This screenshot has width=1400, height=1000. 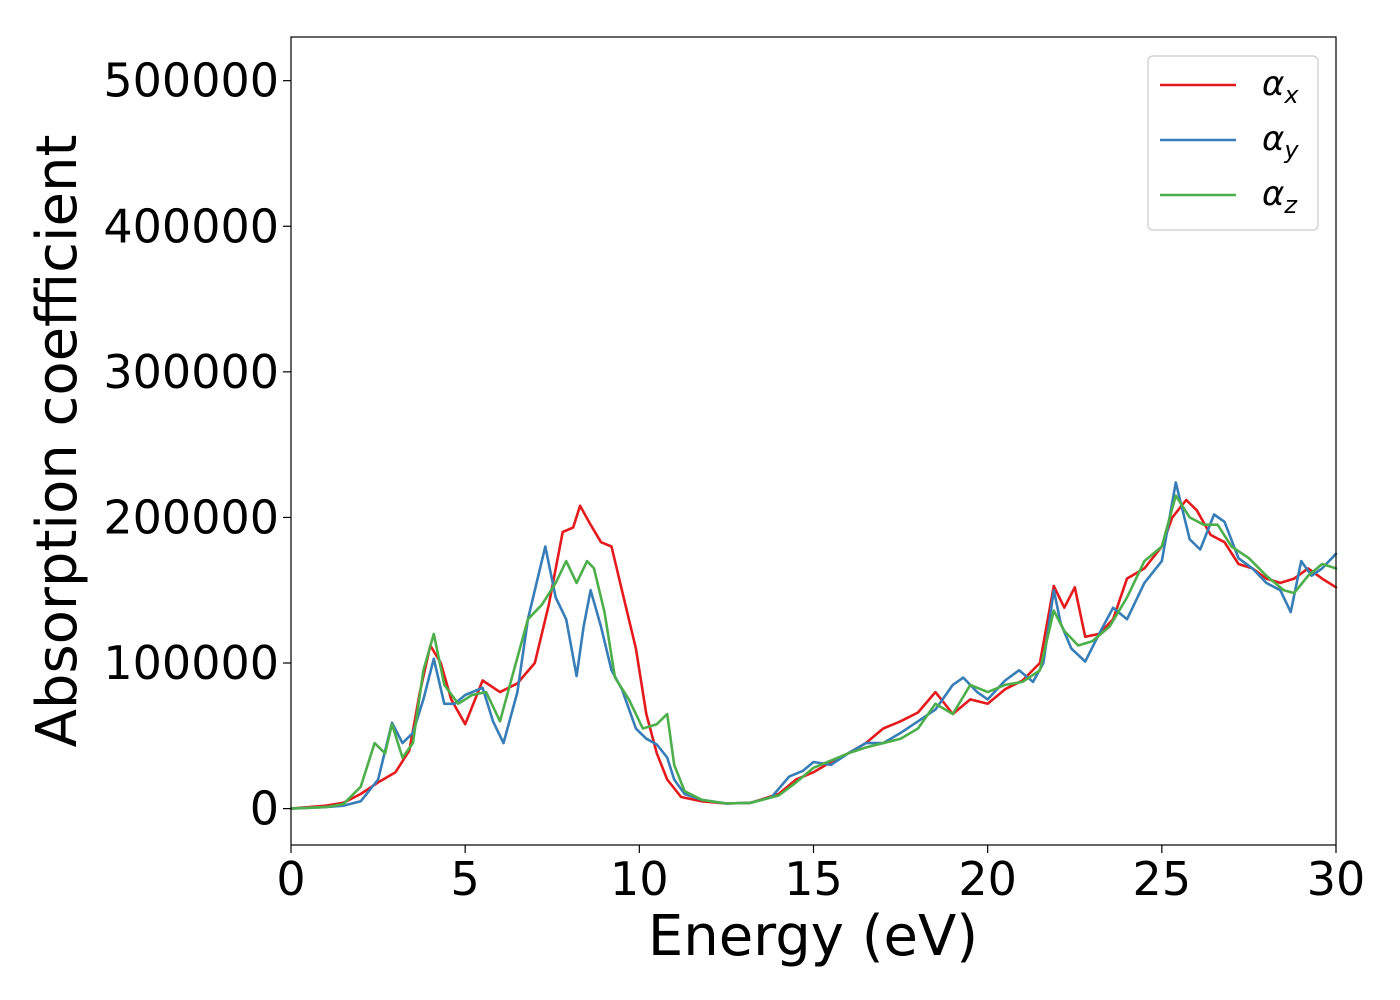 What do you see at coordinates (1280, 196) in the screenshot?
I see `legend-label-z: αz` at bounding box center [1280, 196].